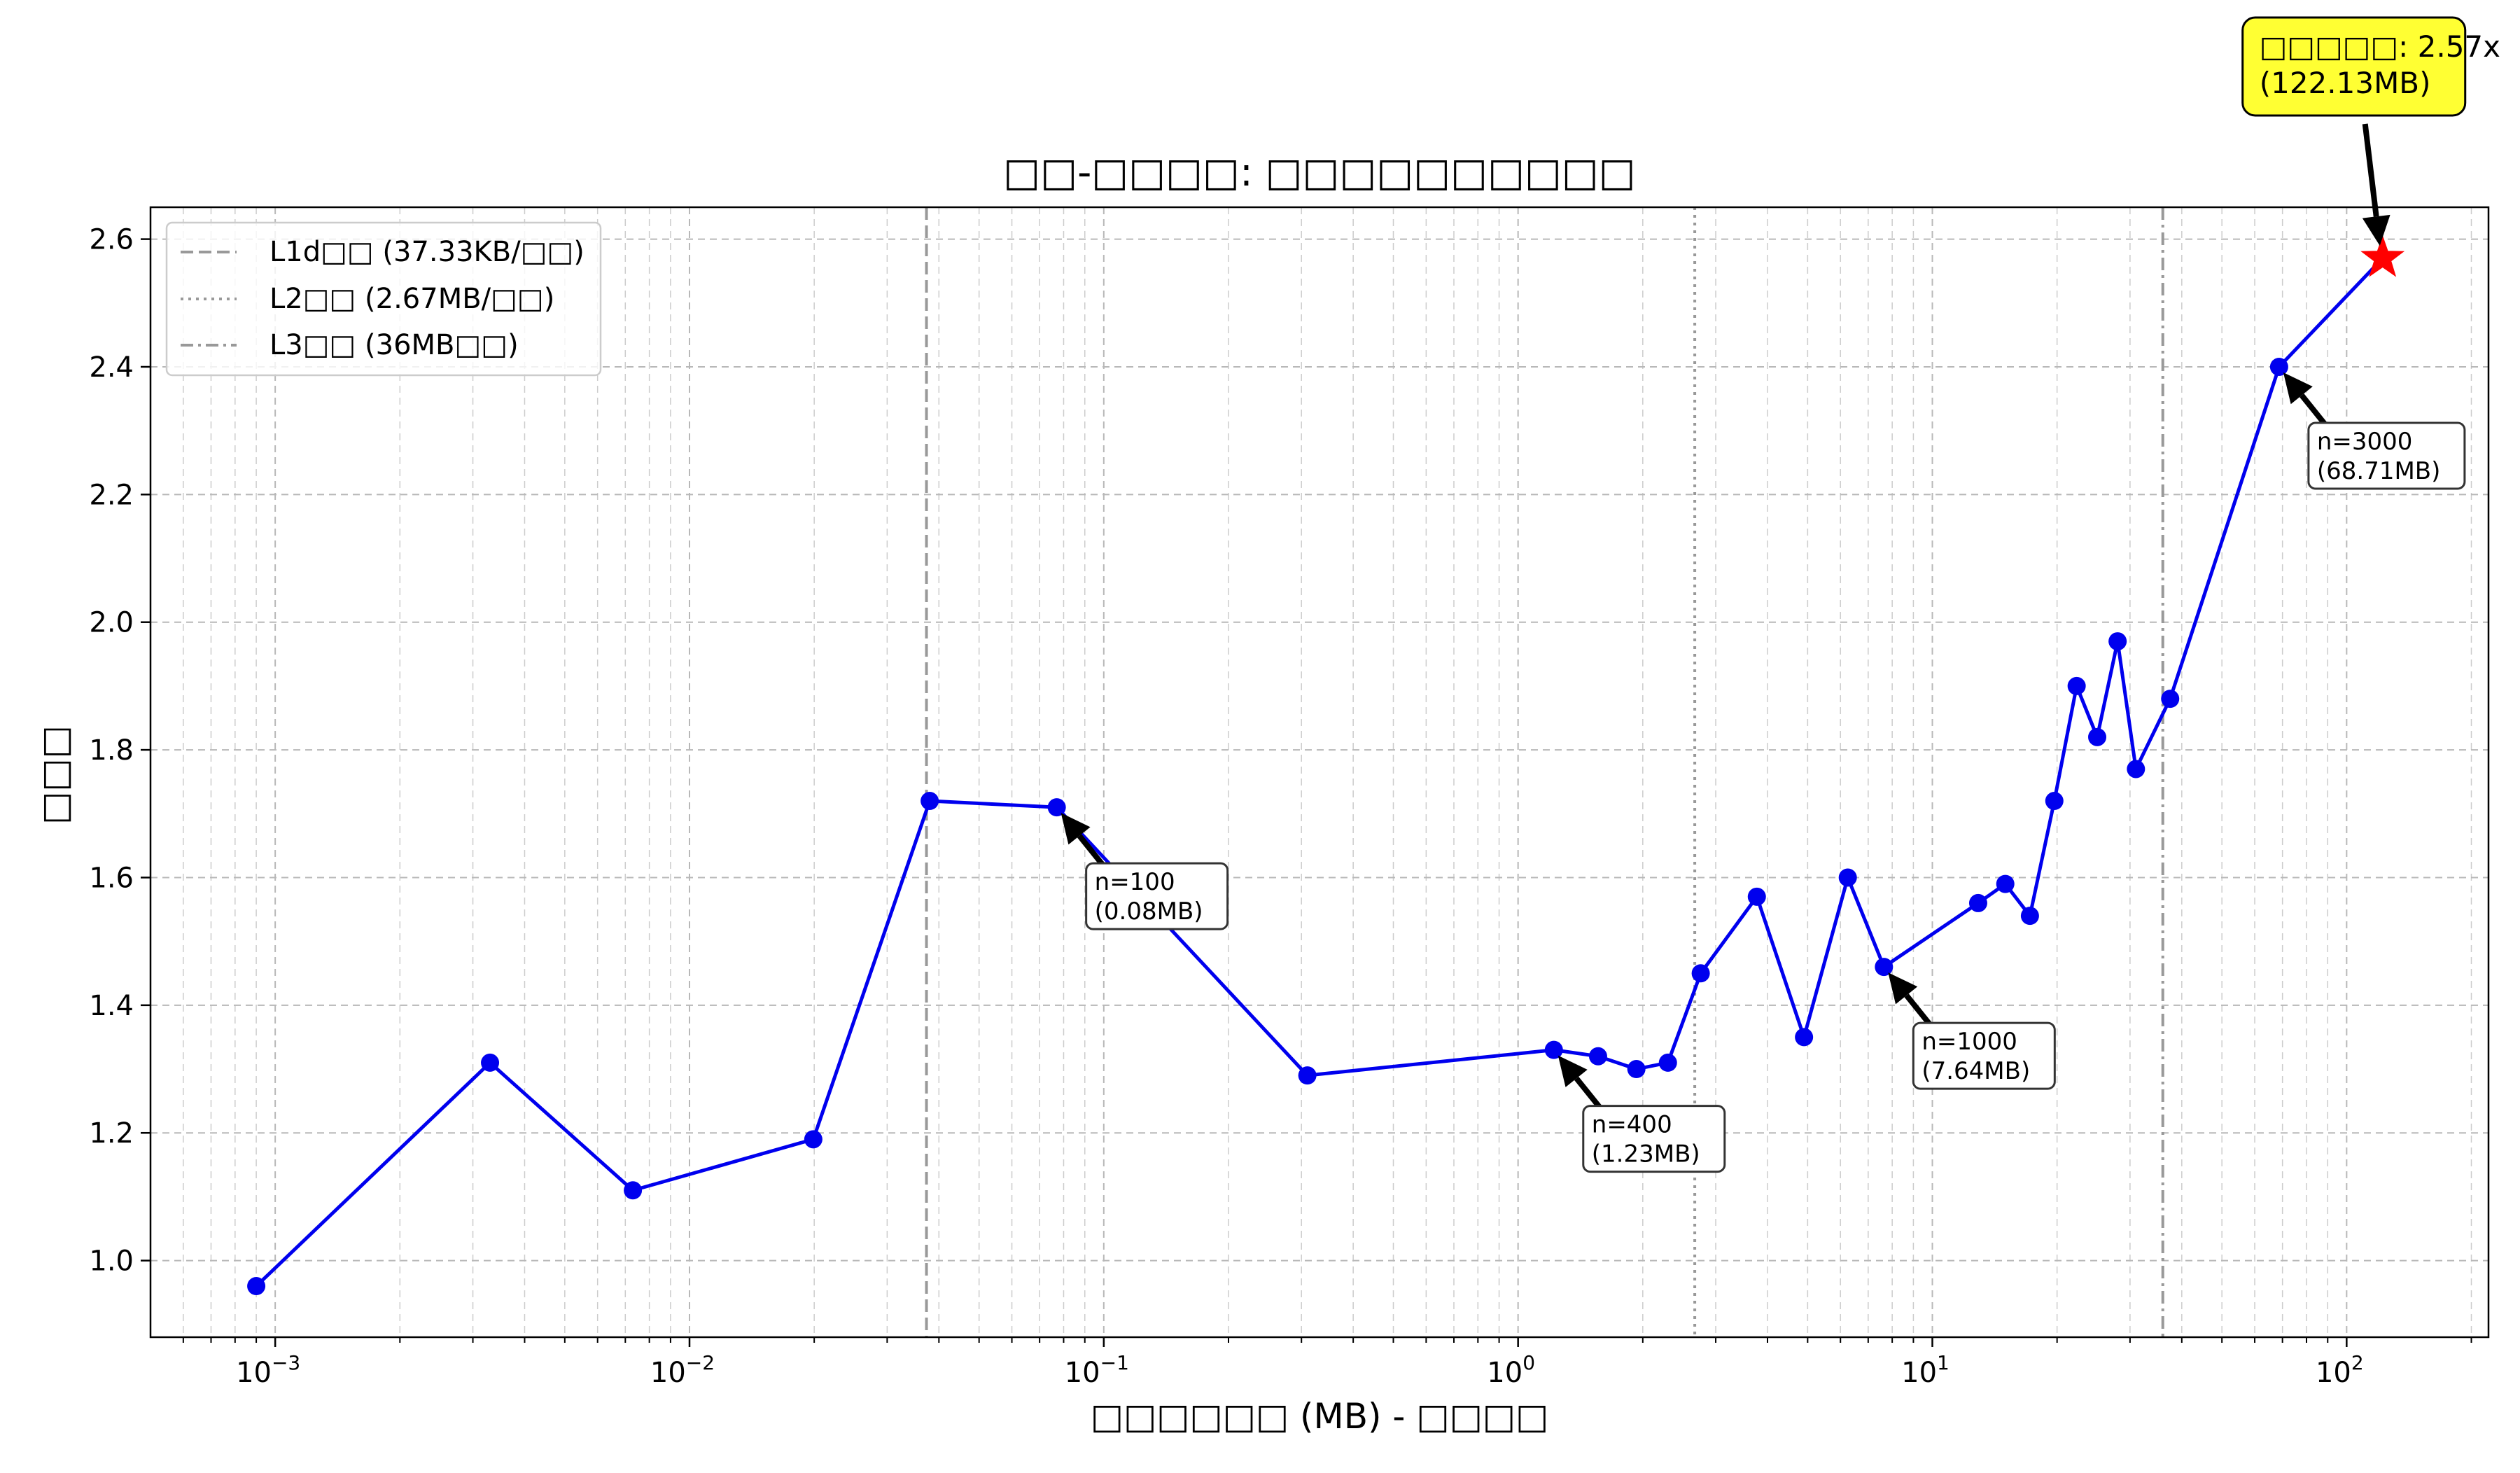 The height and width of the screenshot is (1473, 2520). Describe the element at coordinates (2370, 170) in the screenshot. I see `peak-arrow-shaft` at that location.